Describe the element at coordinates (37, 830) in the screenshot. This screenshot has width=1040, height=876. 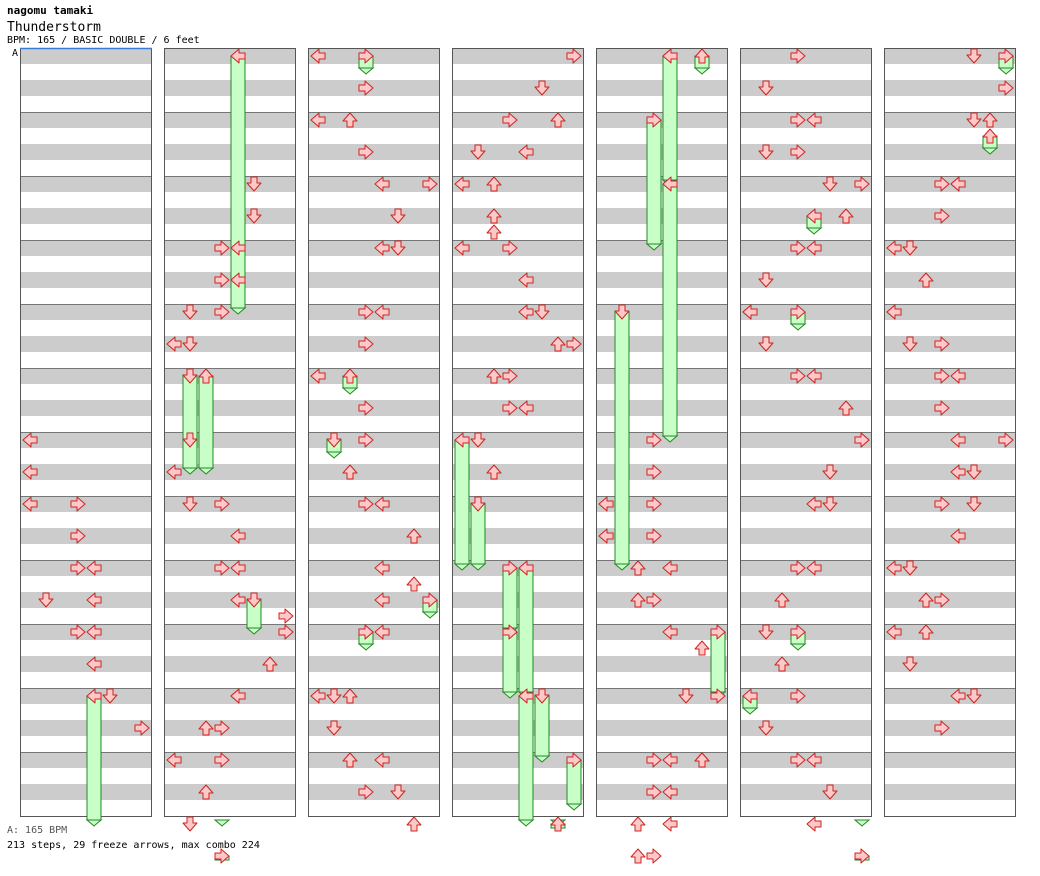
I see `bpm-note: A: 165 BPM` at that location.